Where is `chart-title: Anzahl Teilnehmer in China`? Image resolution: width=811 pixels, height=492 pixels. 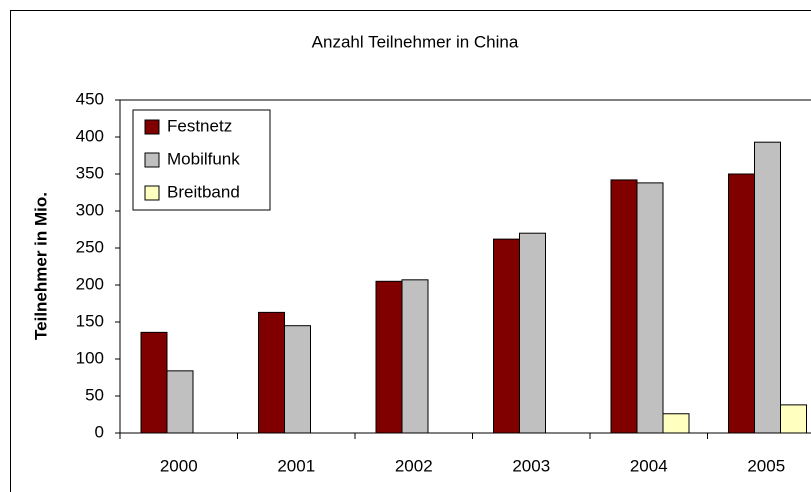 chart-title: Anzahl Teilnehmer in China is located at coordinates (415, 41).